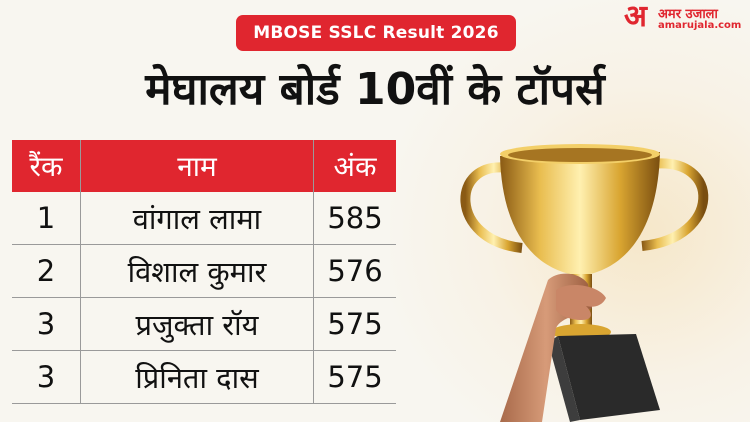 The height and width of the screenshot is (422, 750). Describe the element at coordinates (375, 89) in the screenshot. I see `page-title: मेघालय बोर्ड 10वीं के टॉपर्स` at that location.